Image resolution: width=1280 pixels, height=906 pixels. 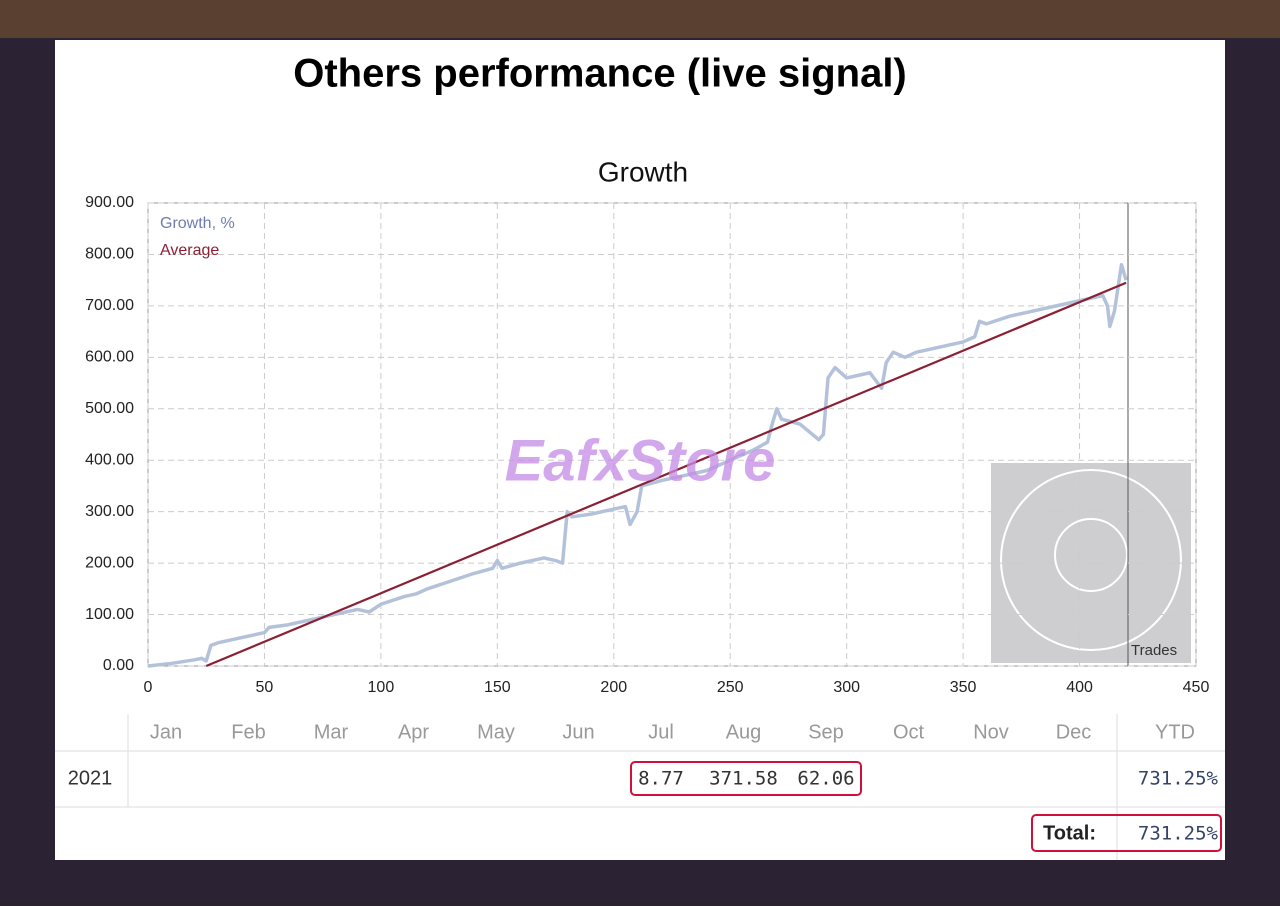 I want to click on month-header: Apr, so click(x=413, y=732).